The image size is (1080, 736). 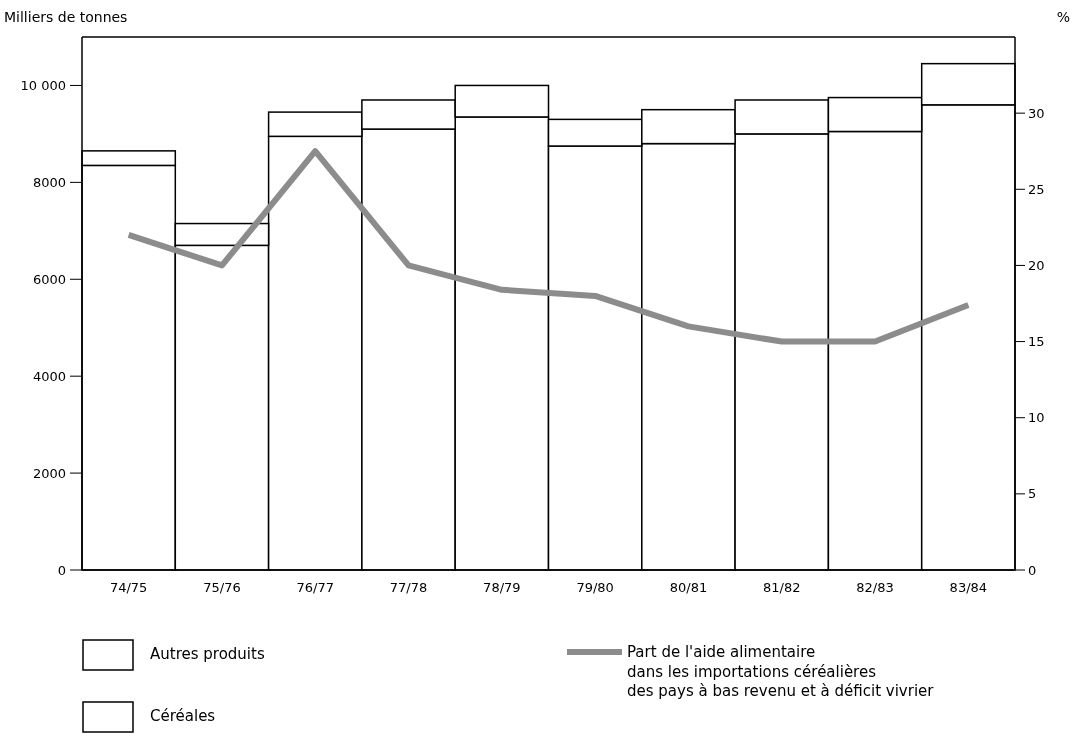 What do you see at coordinates (502, 587) in the screenshot?
I see `x-tick-label: 78/79` at bounding box center [502, 587].